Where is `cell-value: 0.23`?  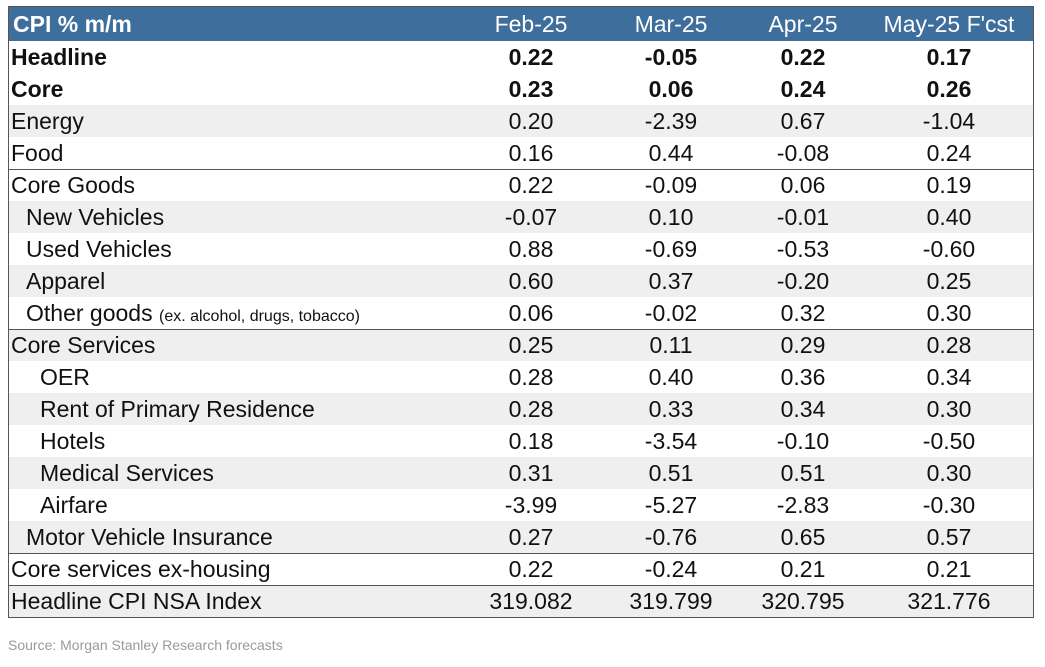
cell-value: 0.23 is located at coordinates (531, 88).